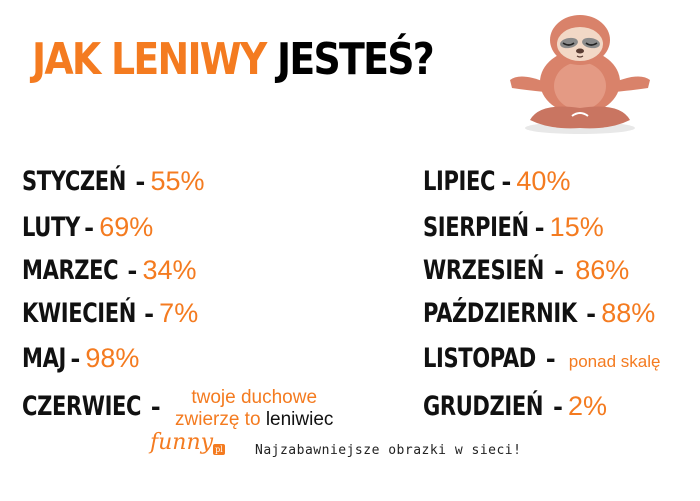 Image resolution: width=700 pixels, height=501 pixels. I want to click on right-row-6: GRUDZIEŃ - 2%, so click(515, 406).